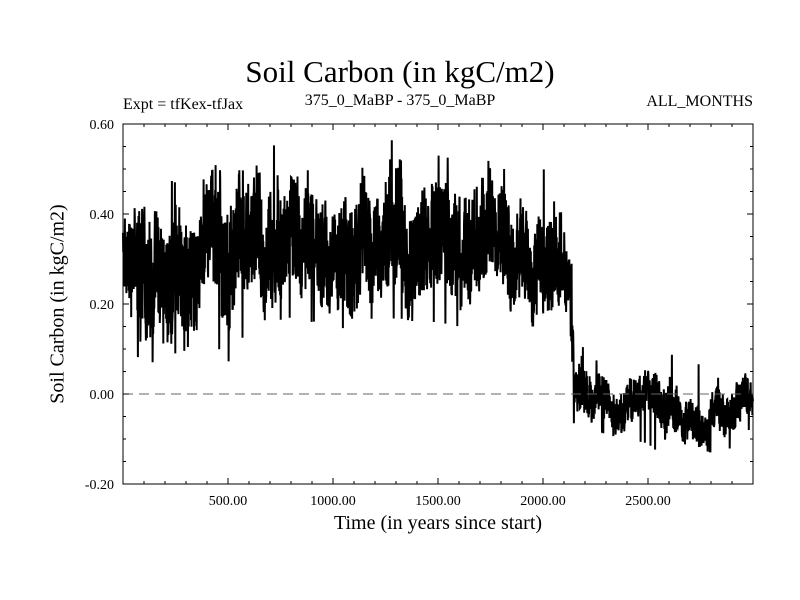  What do you see at coordinates (400, 100) in the screenshot?
I see `period-label: 375_0_MaBP - 375_0_MaBP` at bounding box center [400, 100].